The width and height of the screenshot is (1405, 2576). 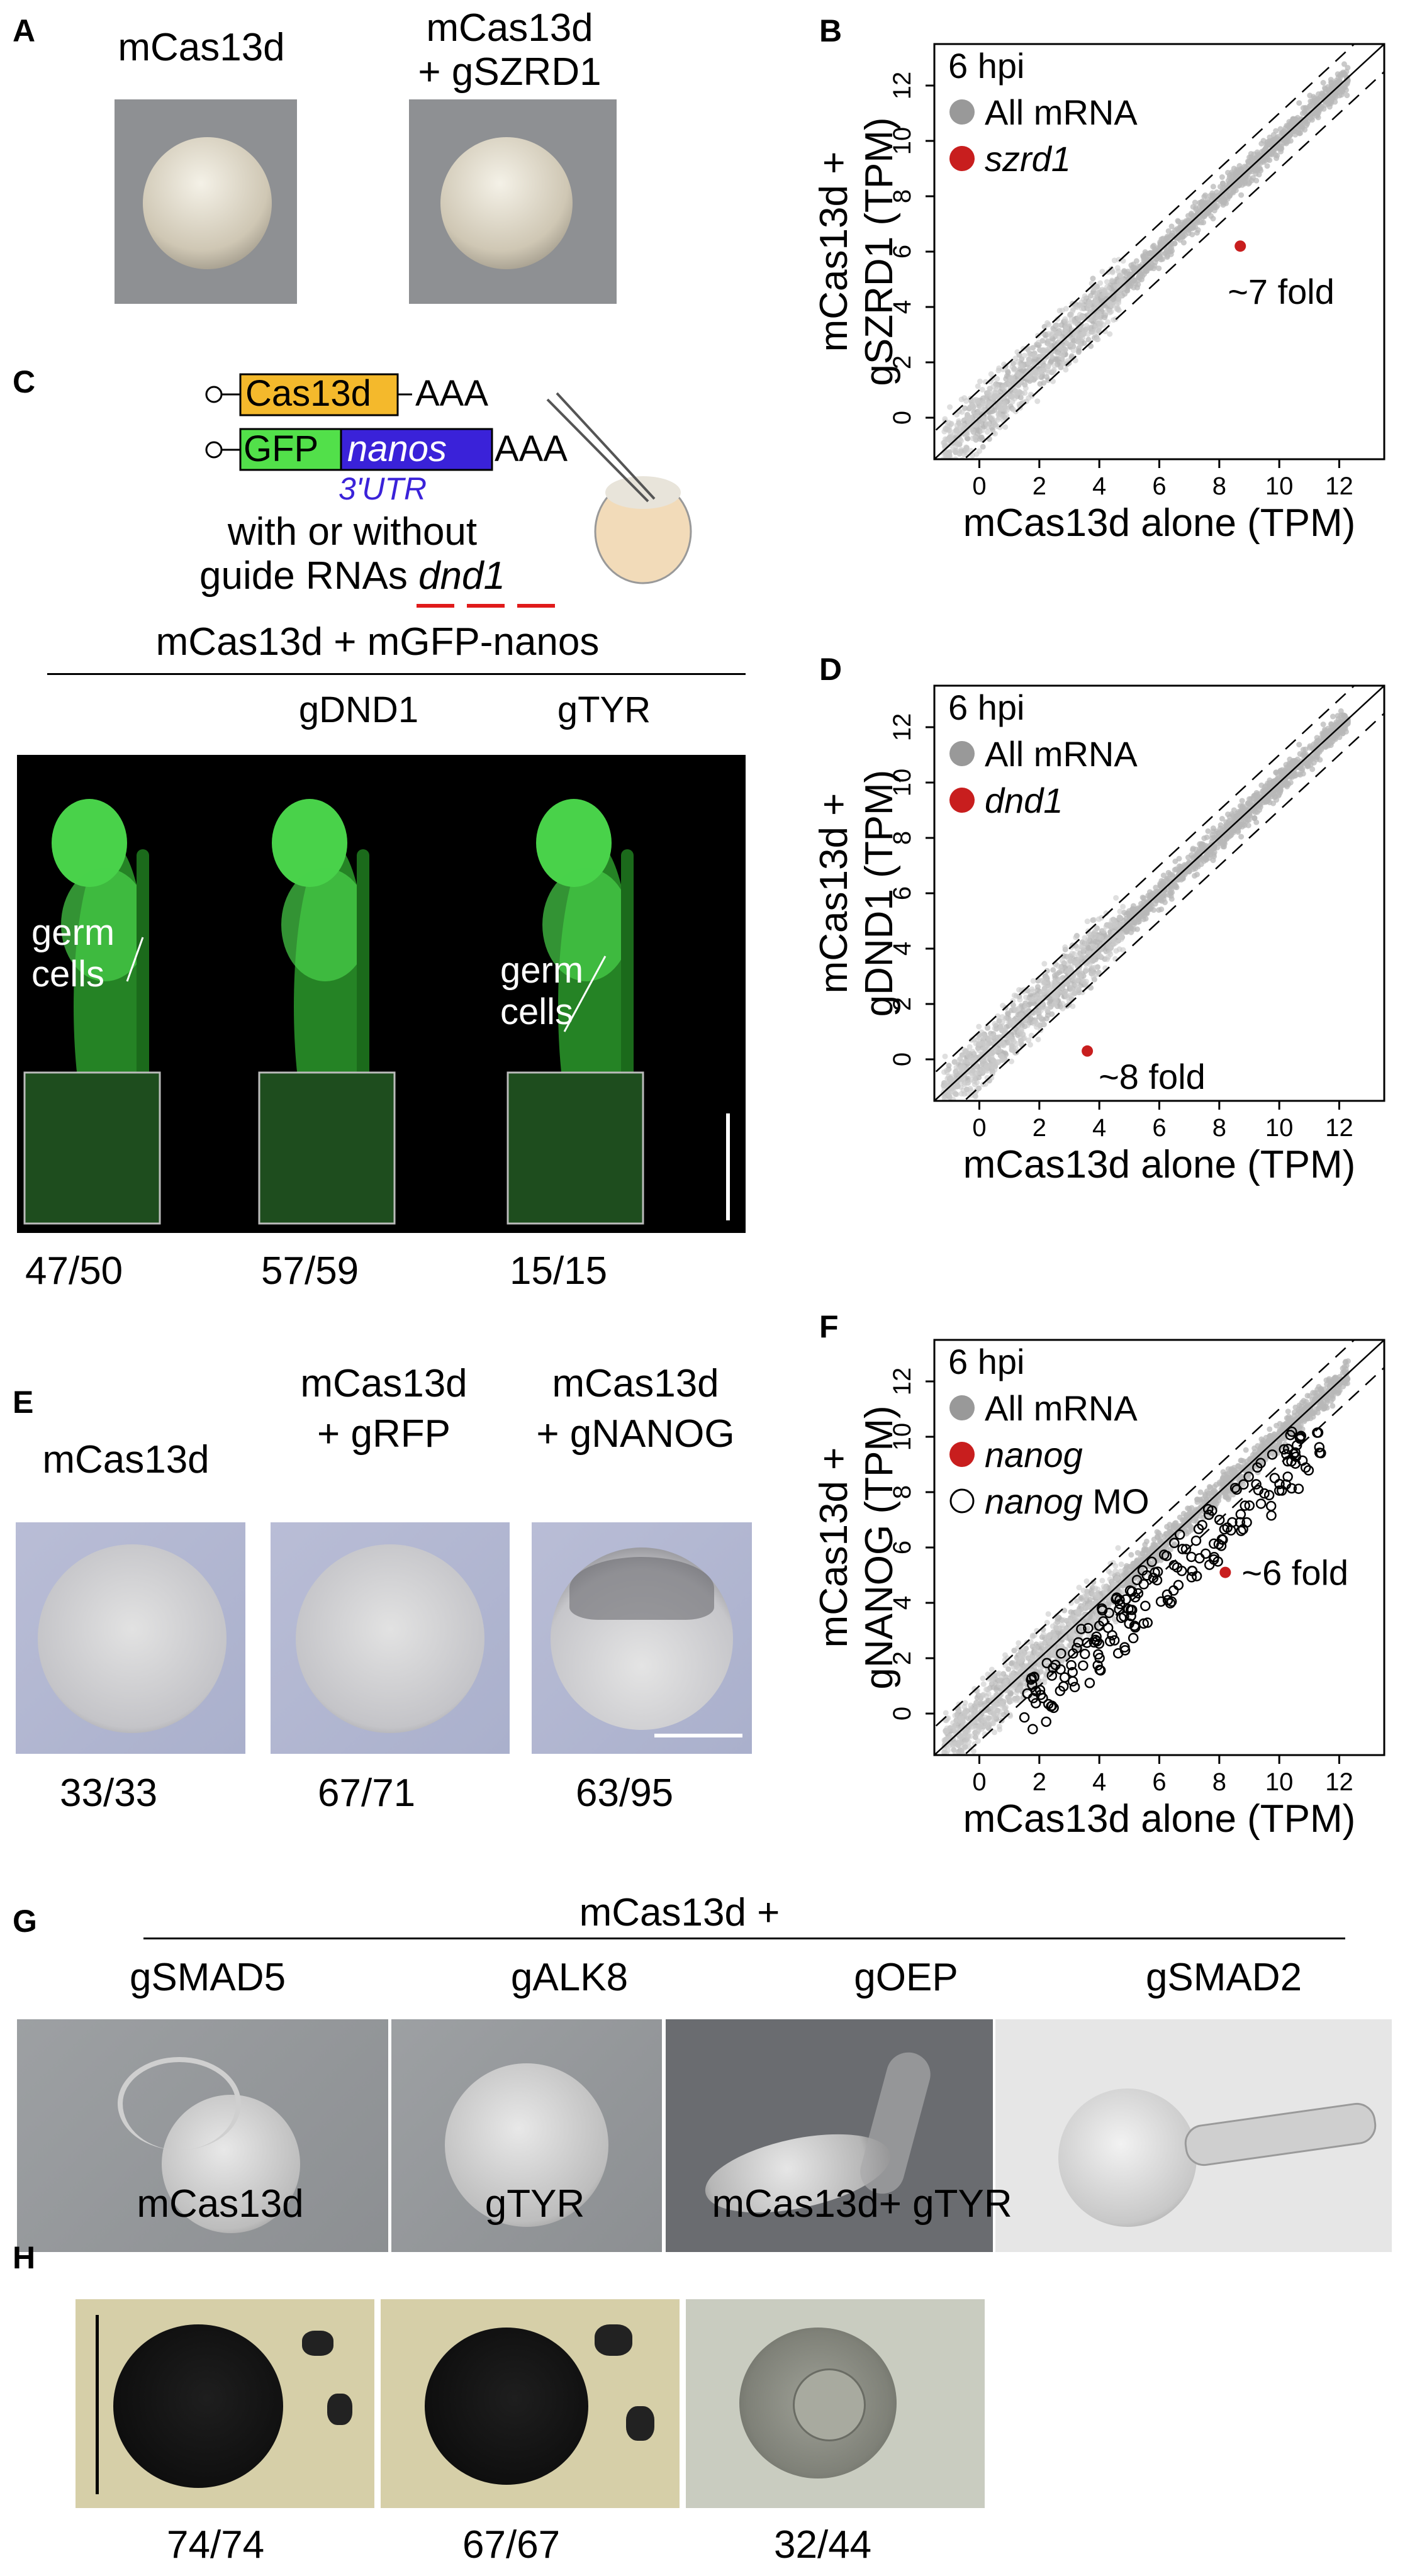 I want to click on x-tick-label: 0, so click(x=979, y=486).